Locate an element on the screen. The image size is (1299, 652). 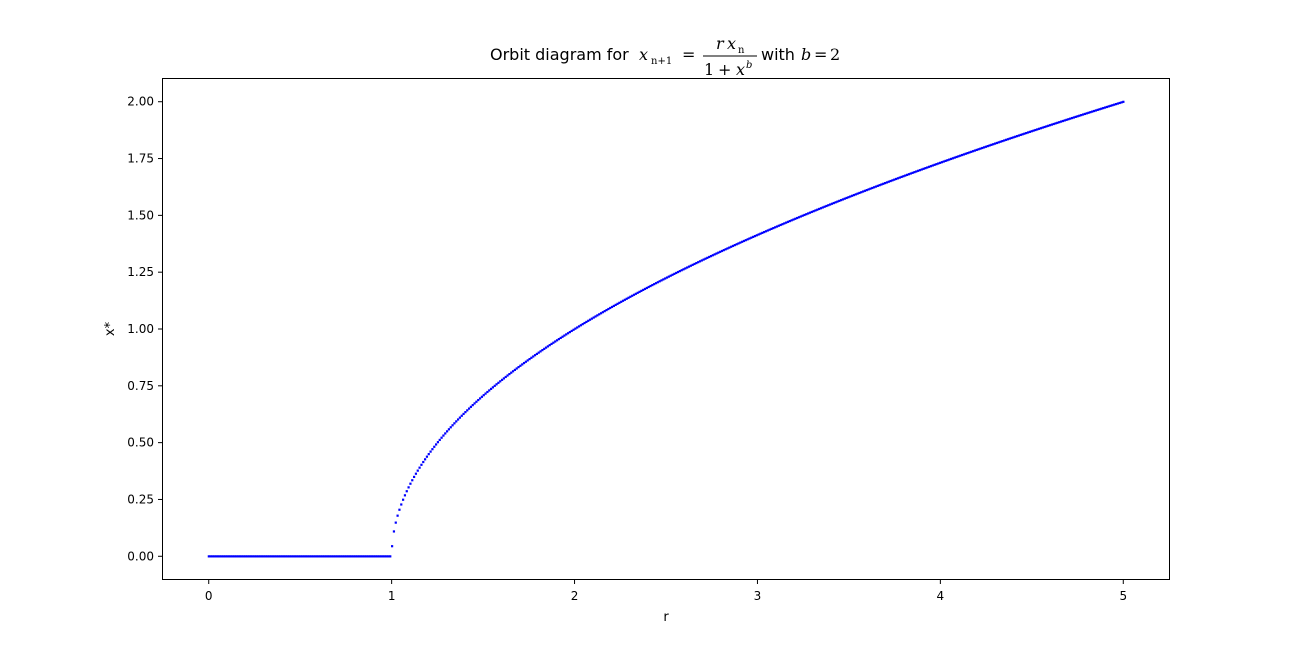
x-tick-label: 5 is located at coordinates (1123, 596).